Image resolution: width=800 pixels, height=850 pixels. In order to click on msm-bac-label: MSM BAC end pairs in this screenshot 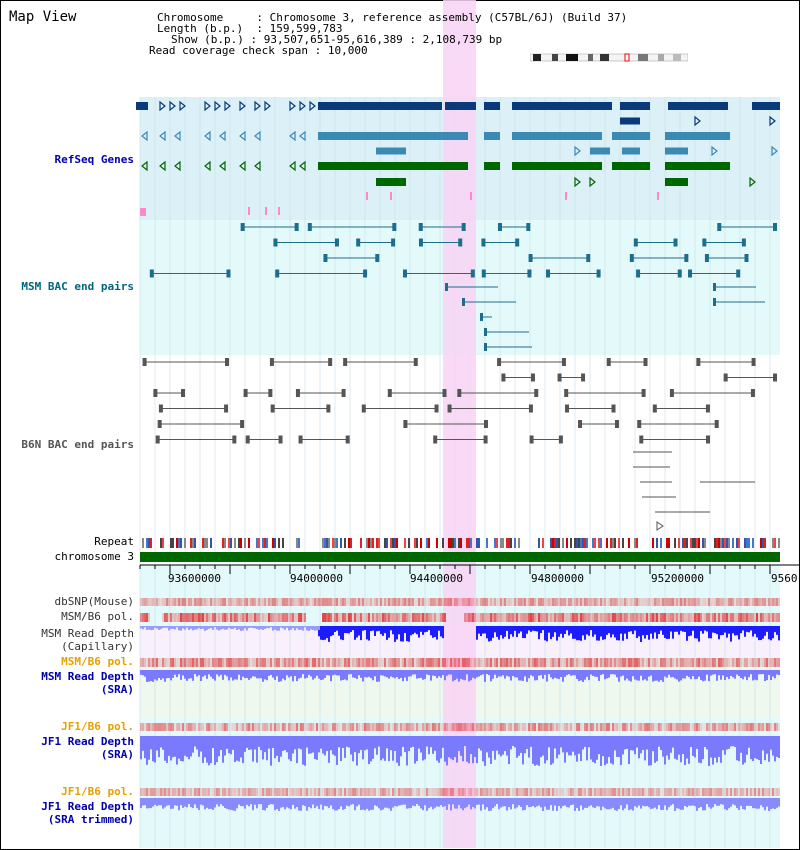, I will do `click(77, 286)`.